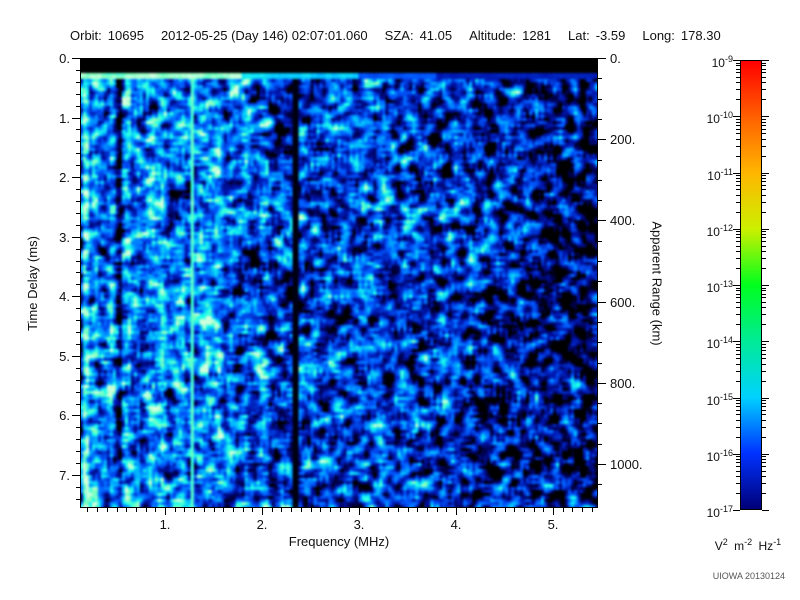  Describe the element at coordinates (719, 455) in the screenshot. I see `colorbar-tick-label: 10-16` at that location.